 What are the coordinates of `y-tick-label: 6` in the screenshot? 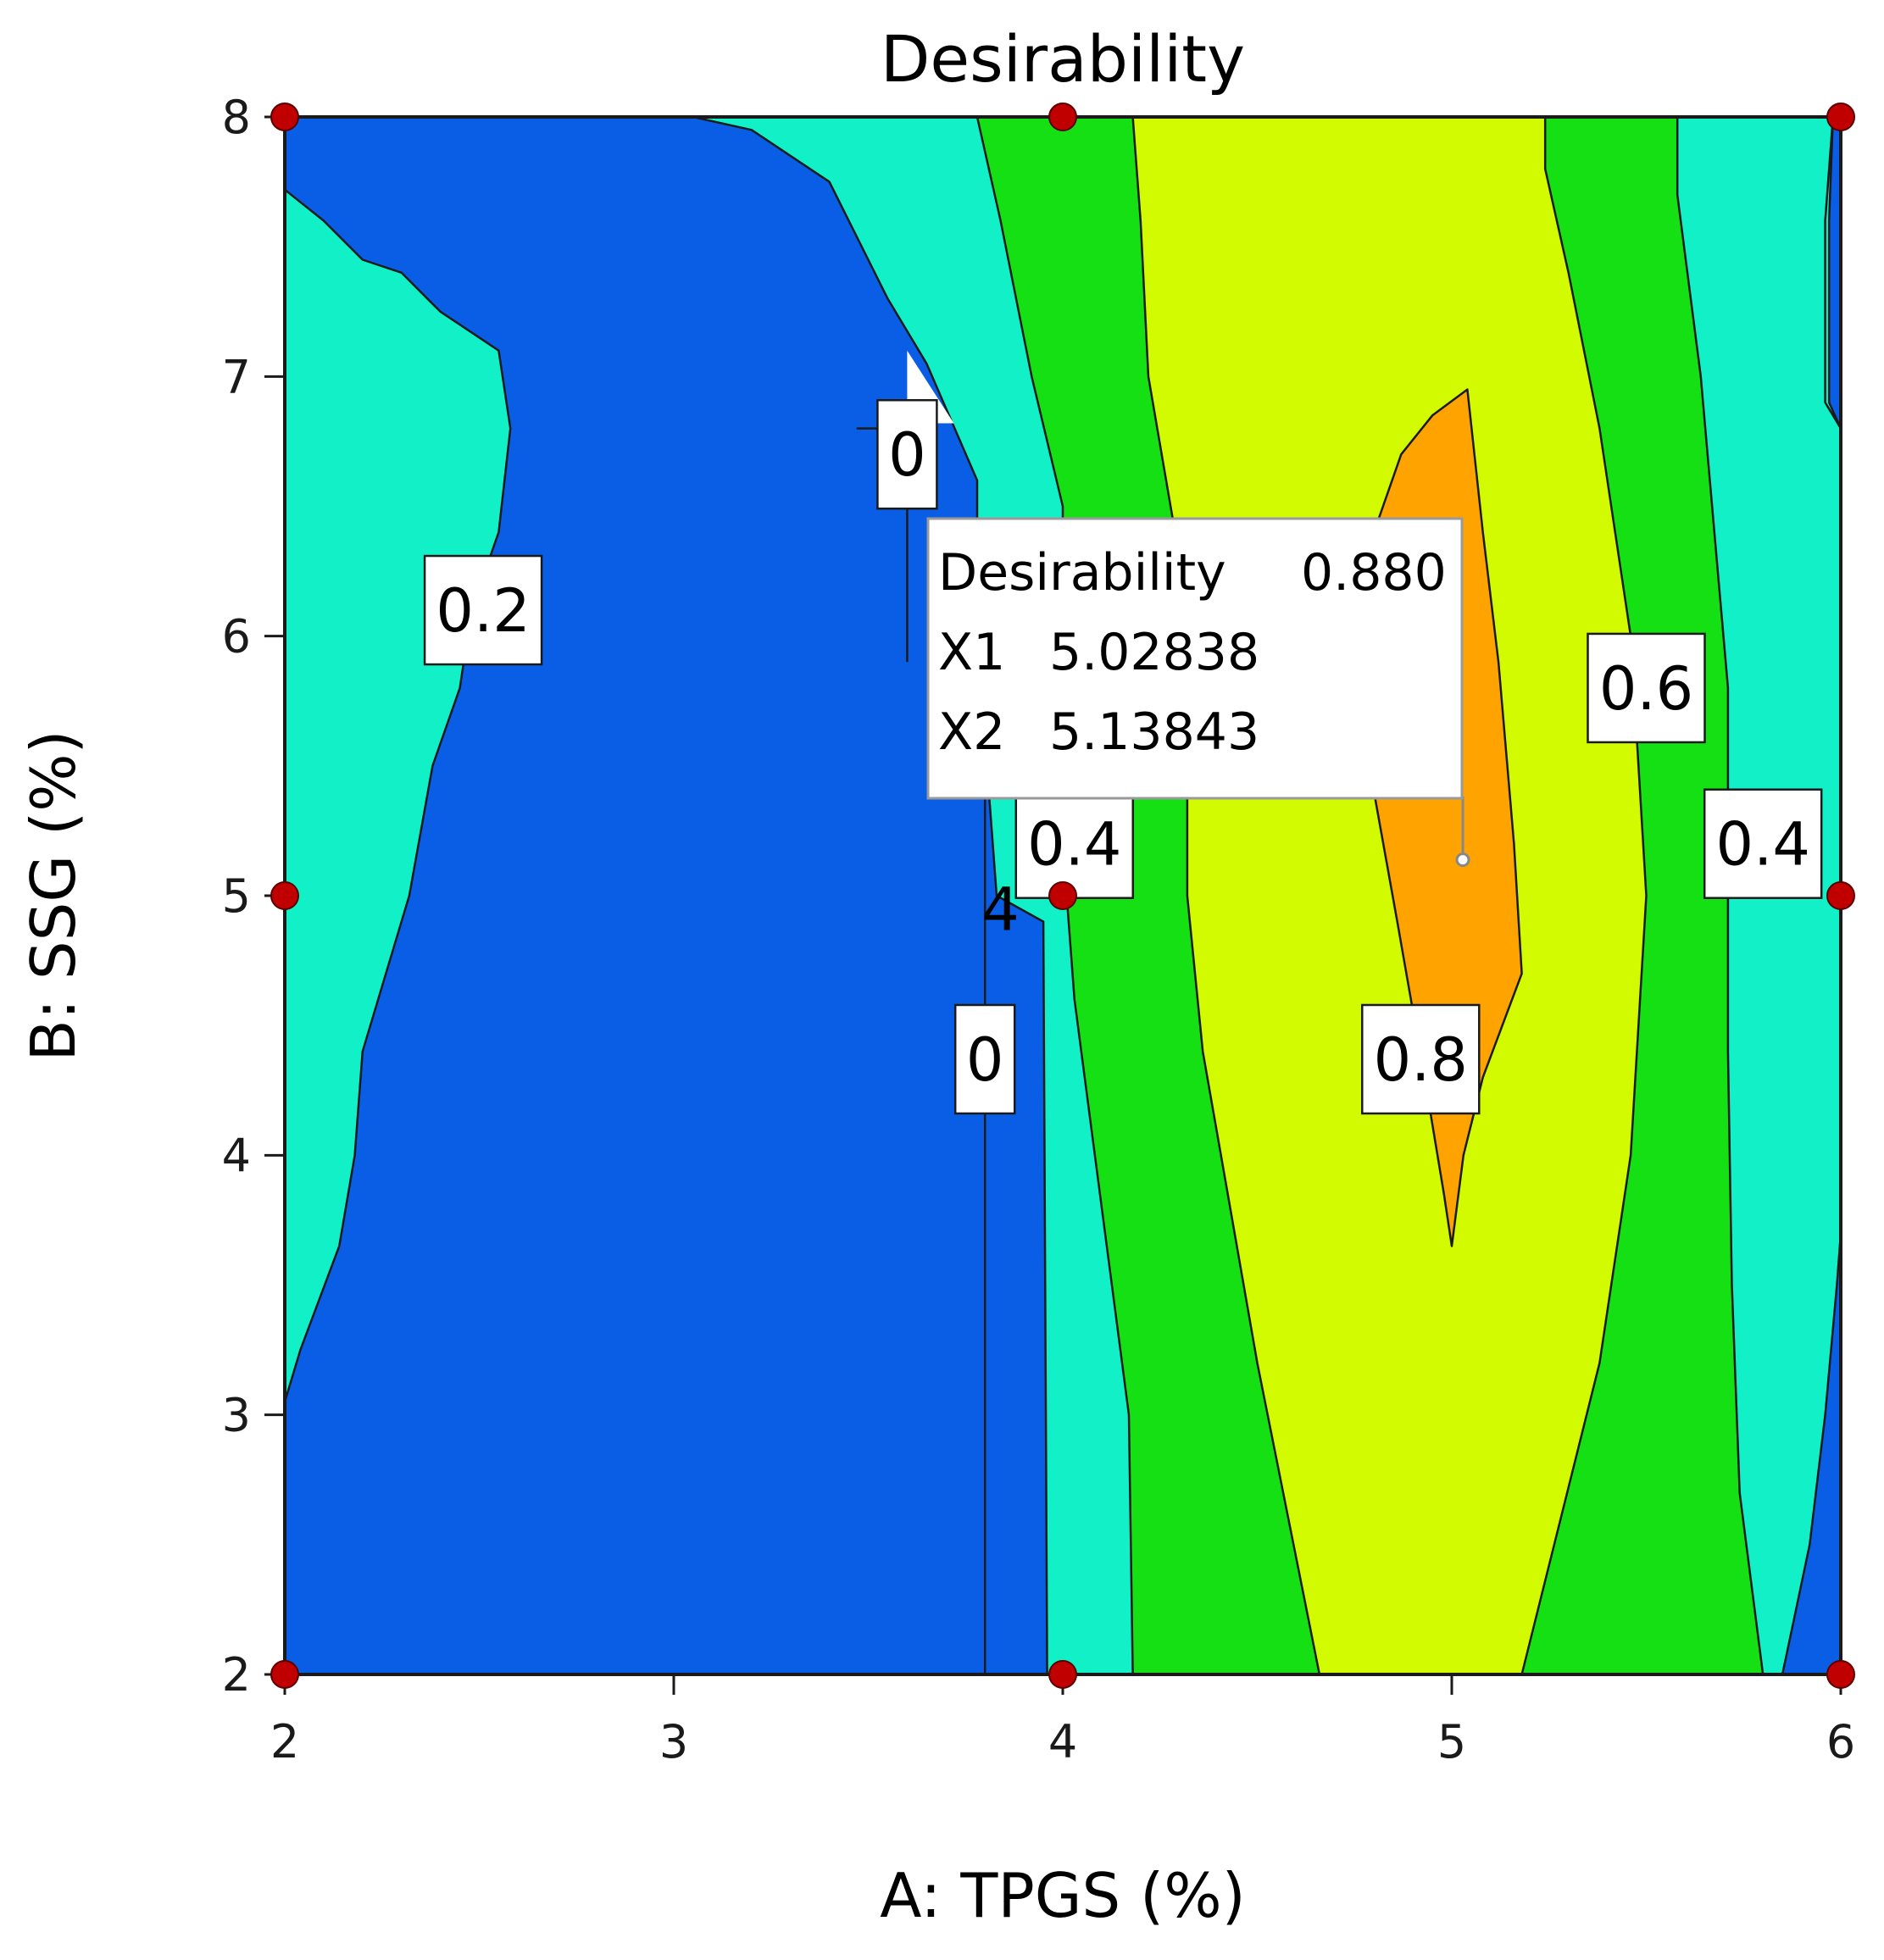 It's located at (236, 637).